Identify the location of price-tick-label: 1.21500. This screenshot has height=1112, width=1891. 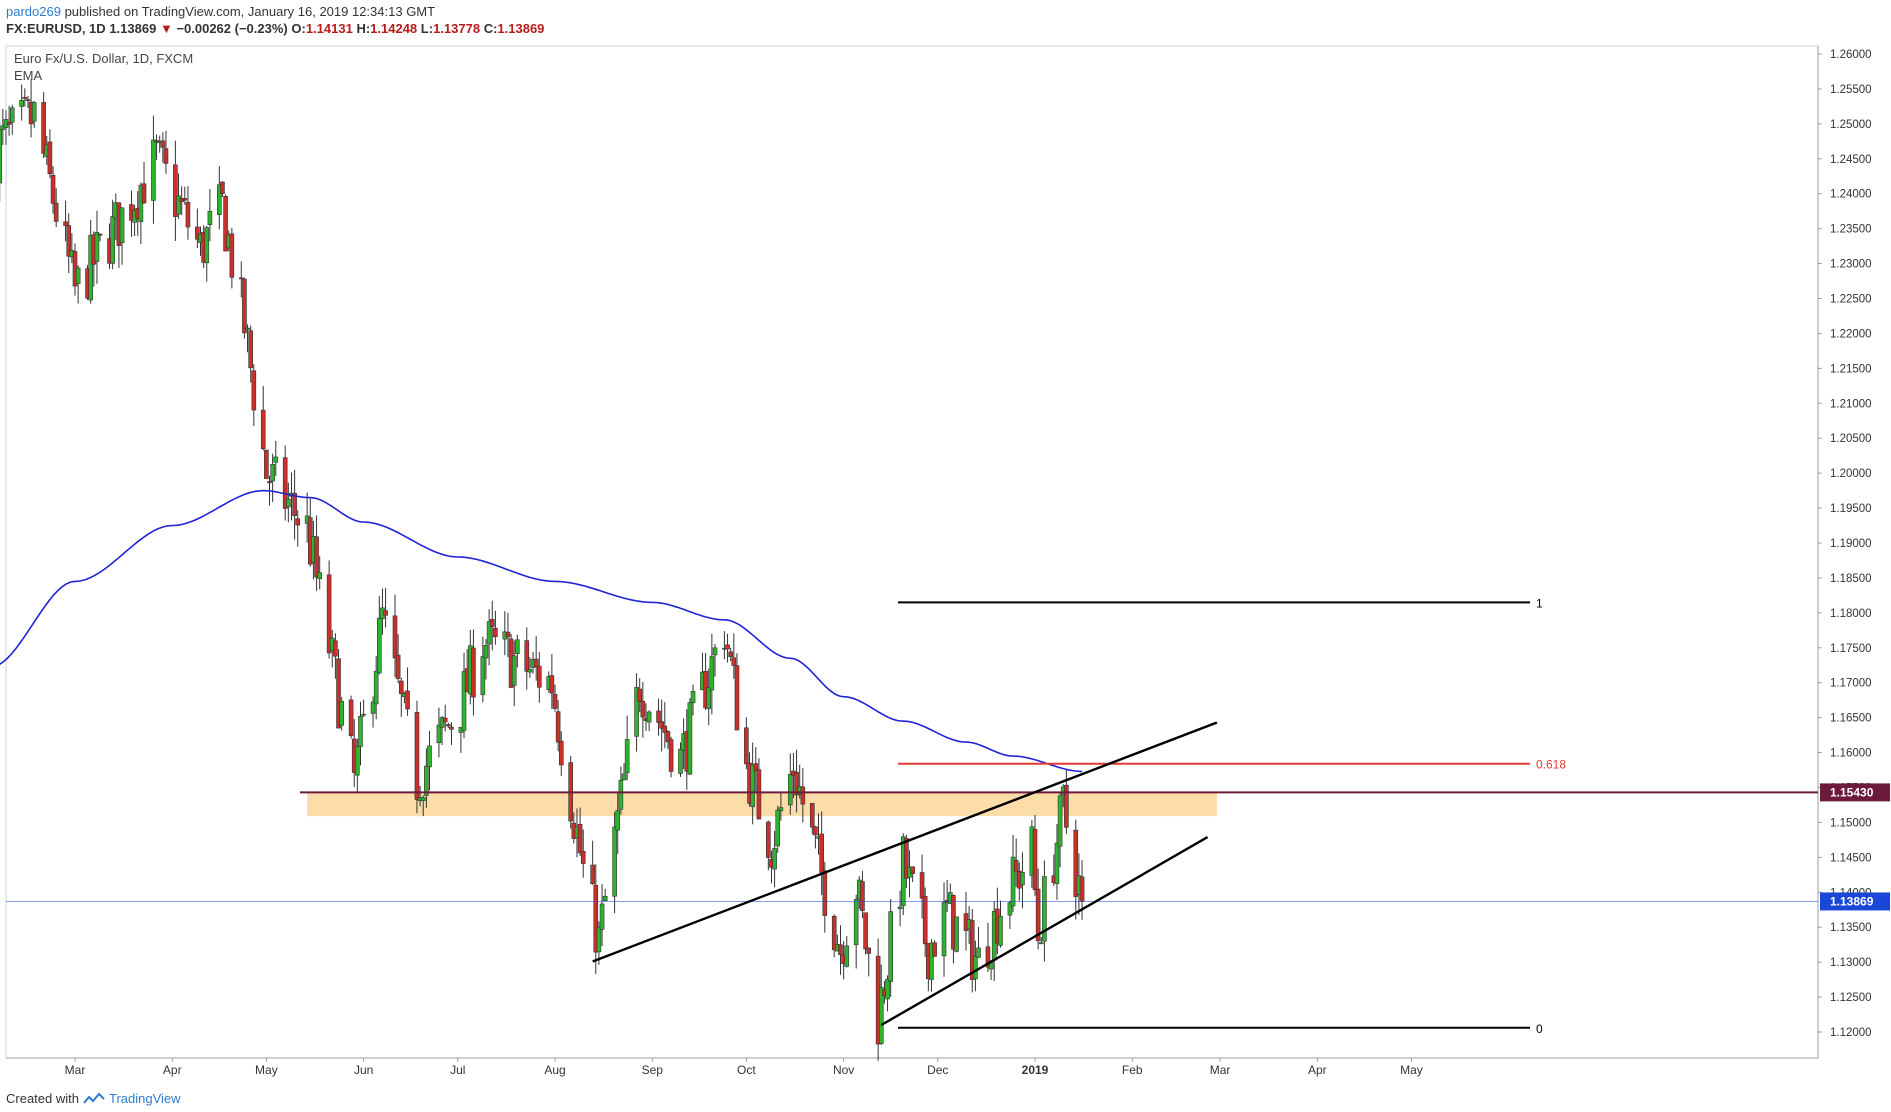
(1851, 369).